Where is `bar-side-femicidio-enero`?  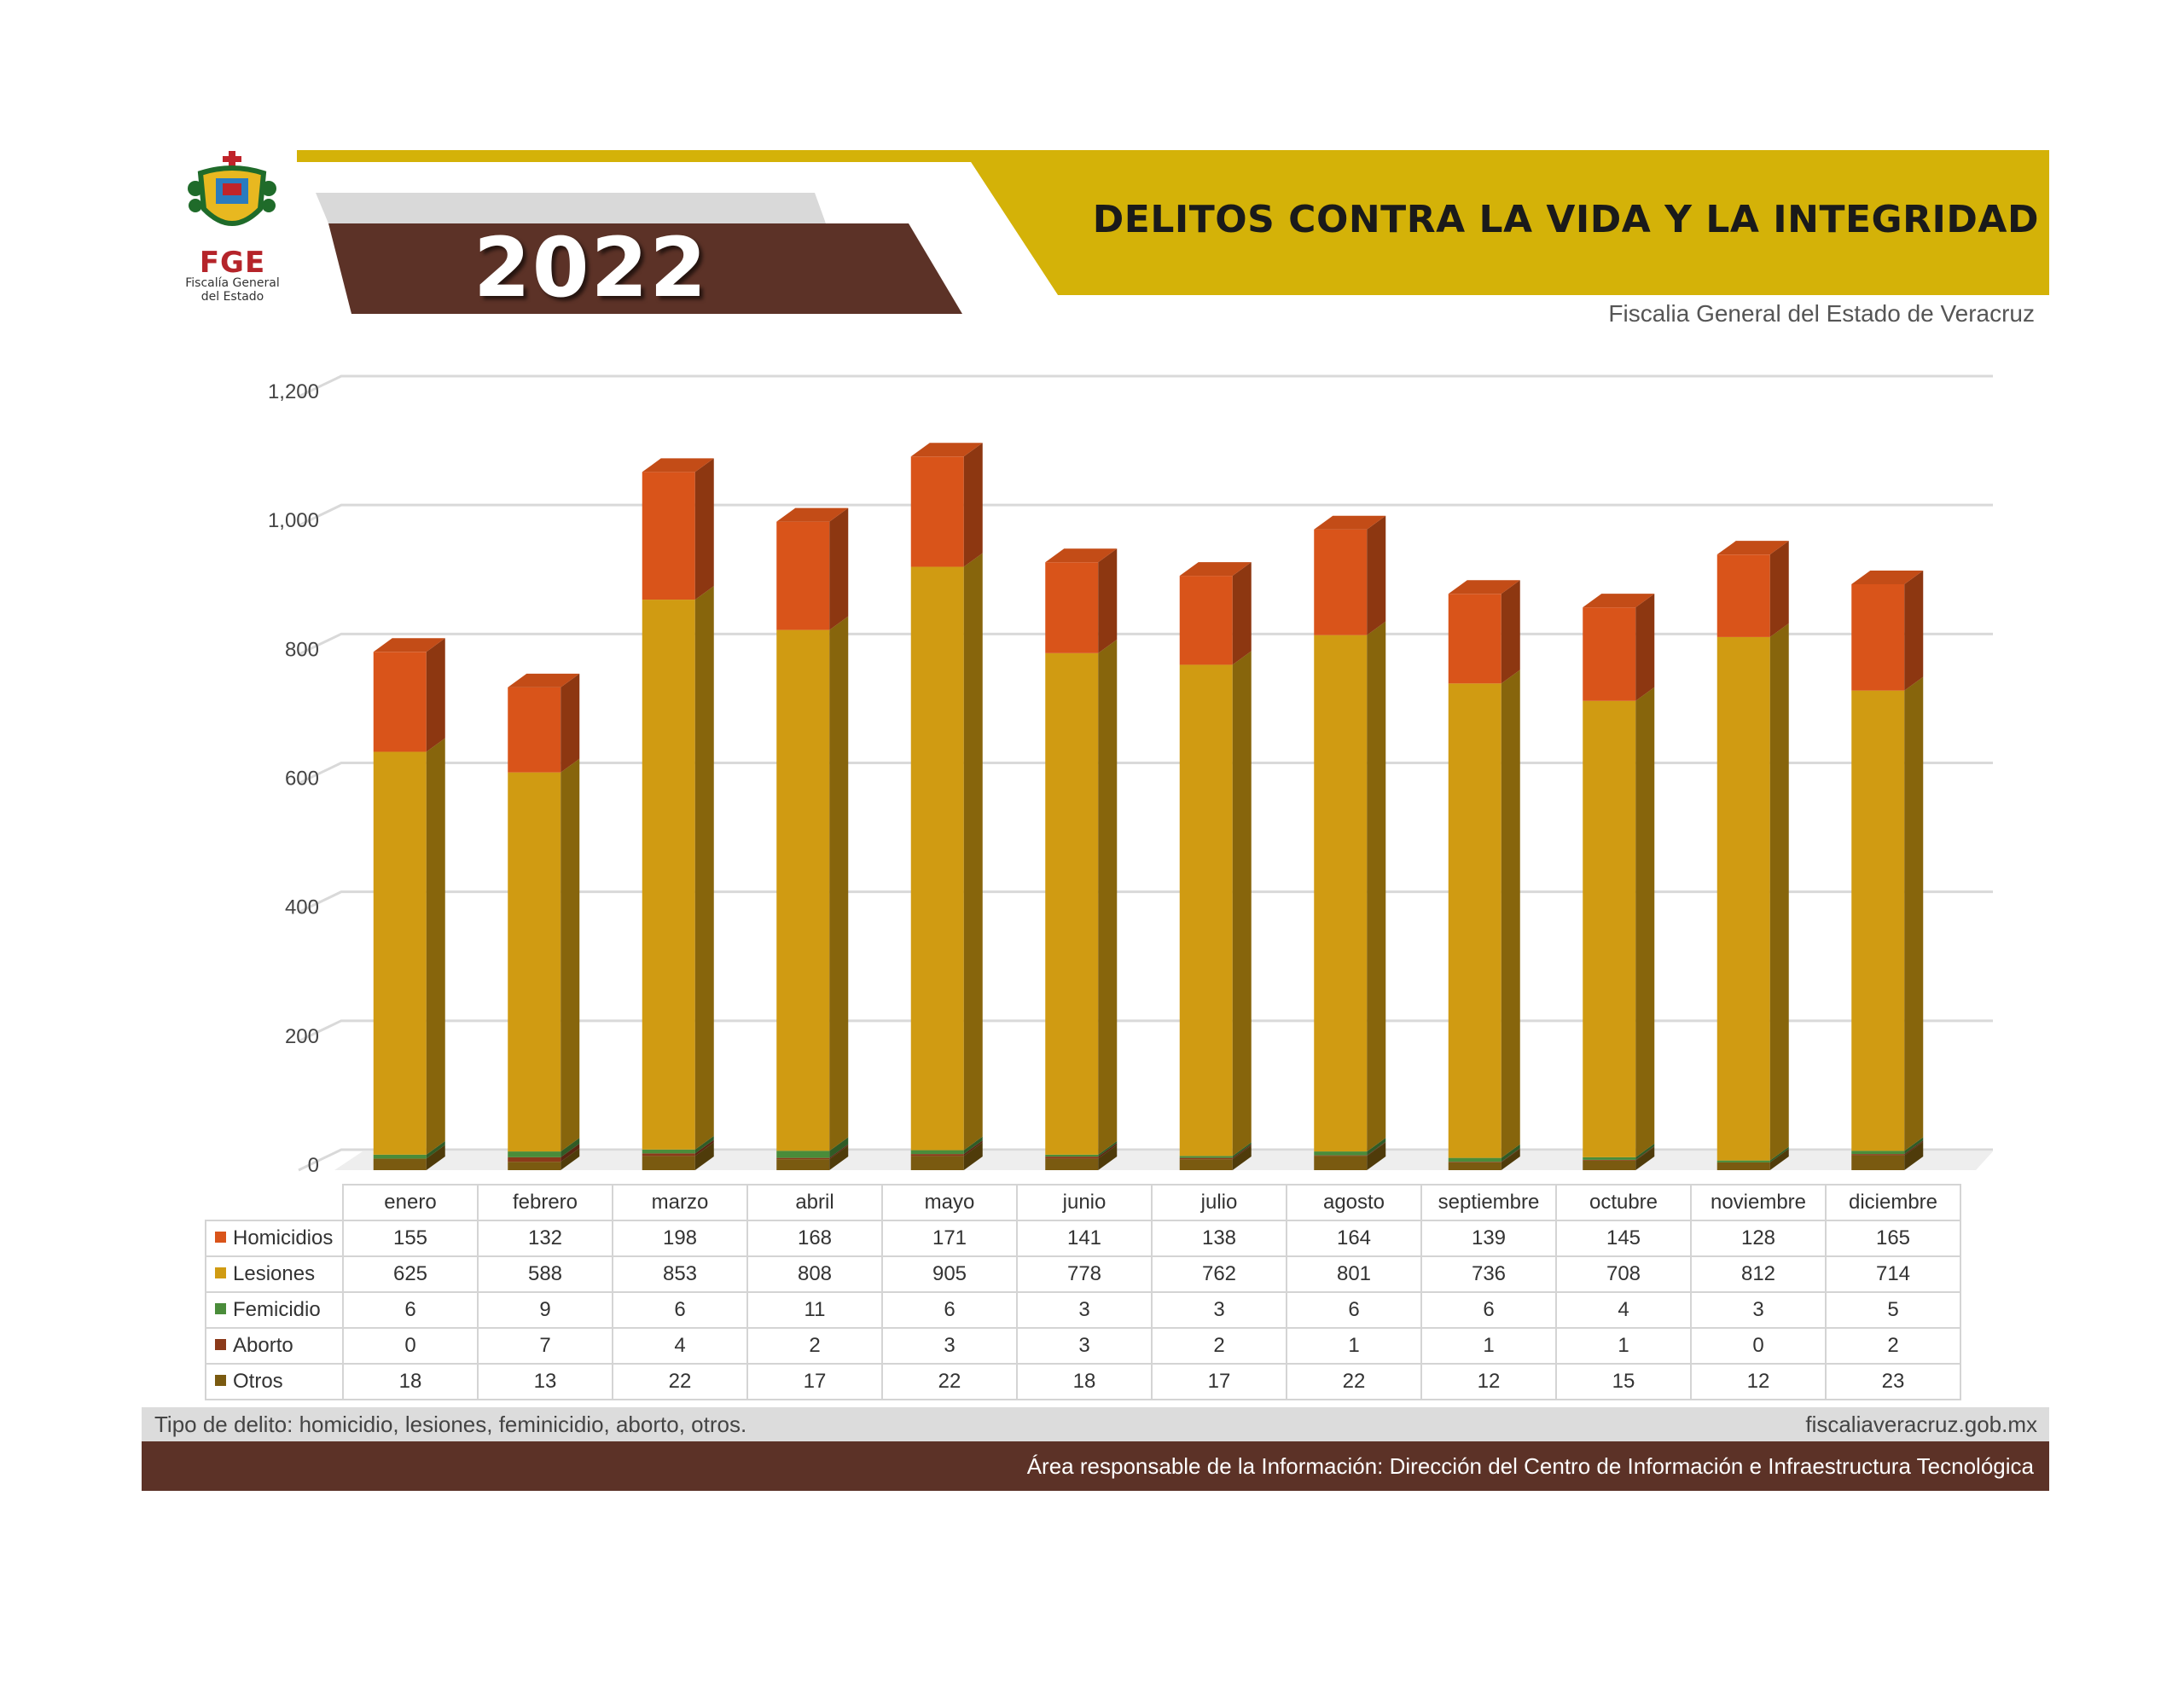
bar-side-femicidio-enero is located at coordinates (435, 1150).